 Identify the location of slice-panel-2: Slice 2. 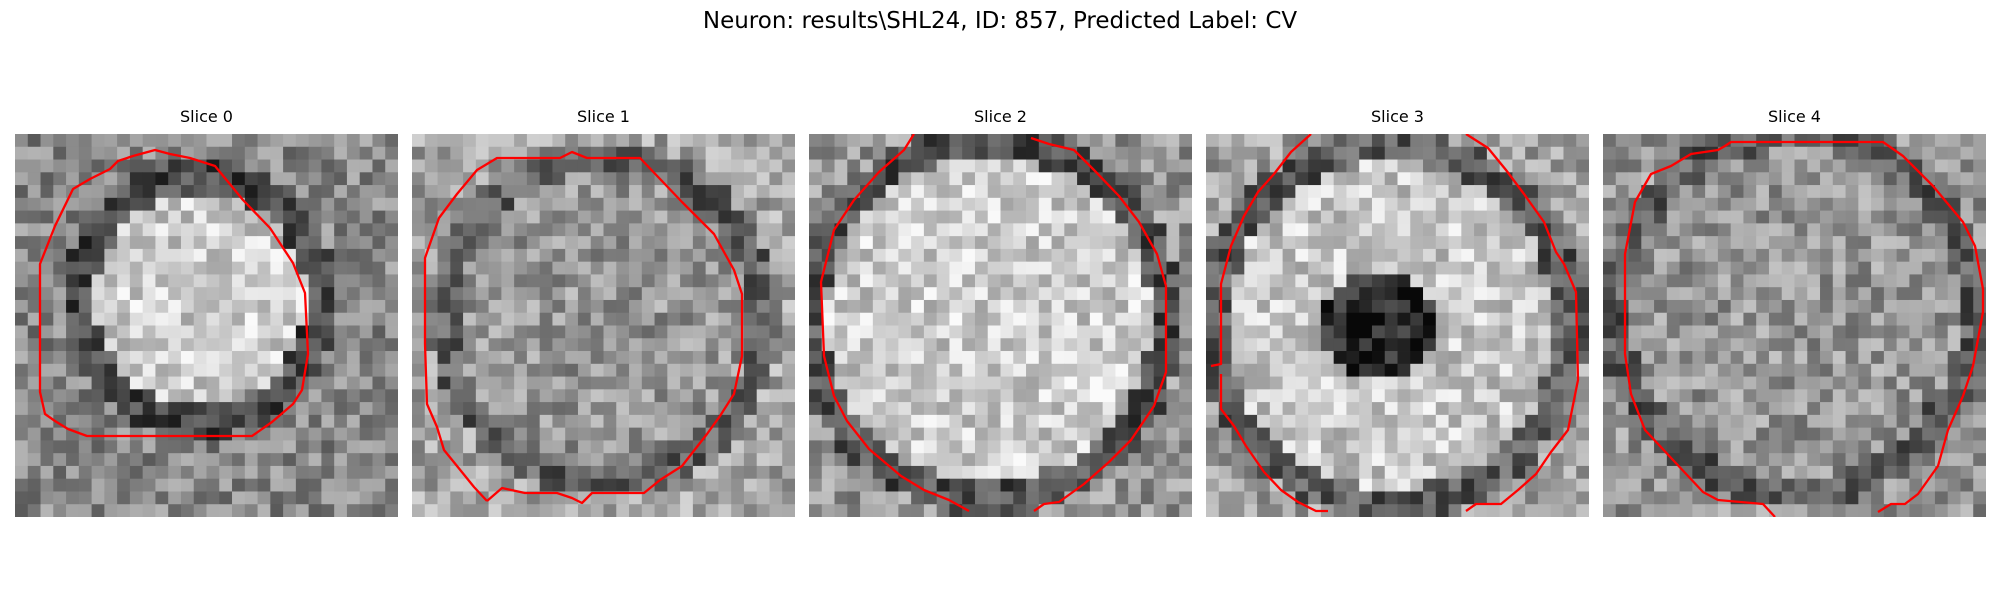
(1000, 312).